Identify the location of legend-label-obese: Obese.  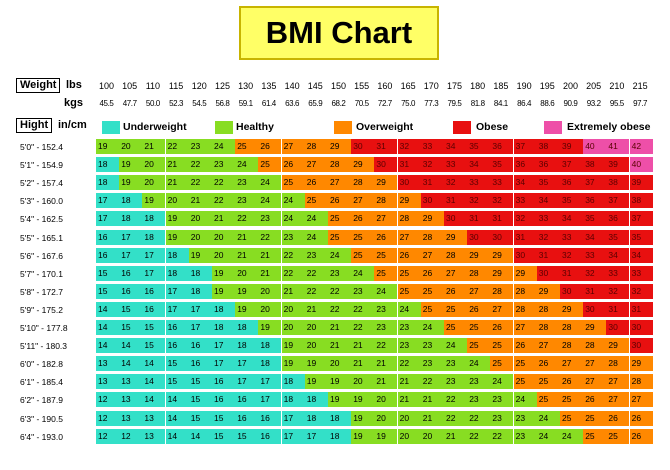
(492, 127).